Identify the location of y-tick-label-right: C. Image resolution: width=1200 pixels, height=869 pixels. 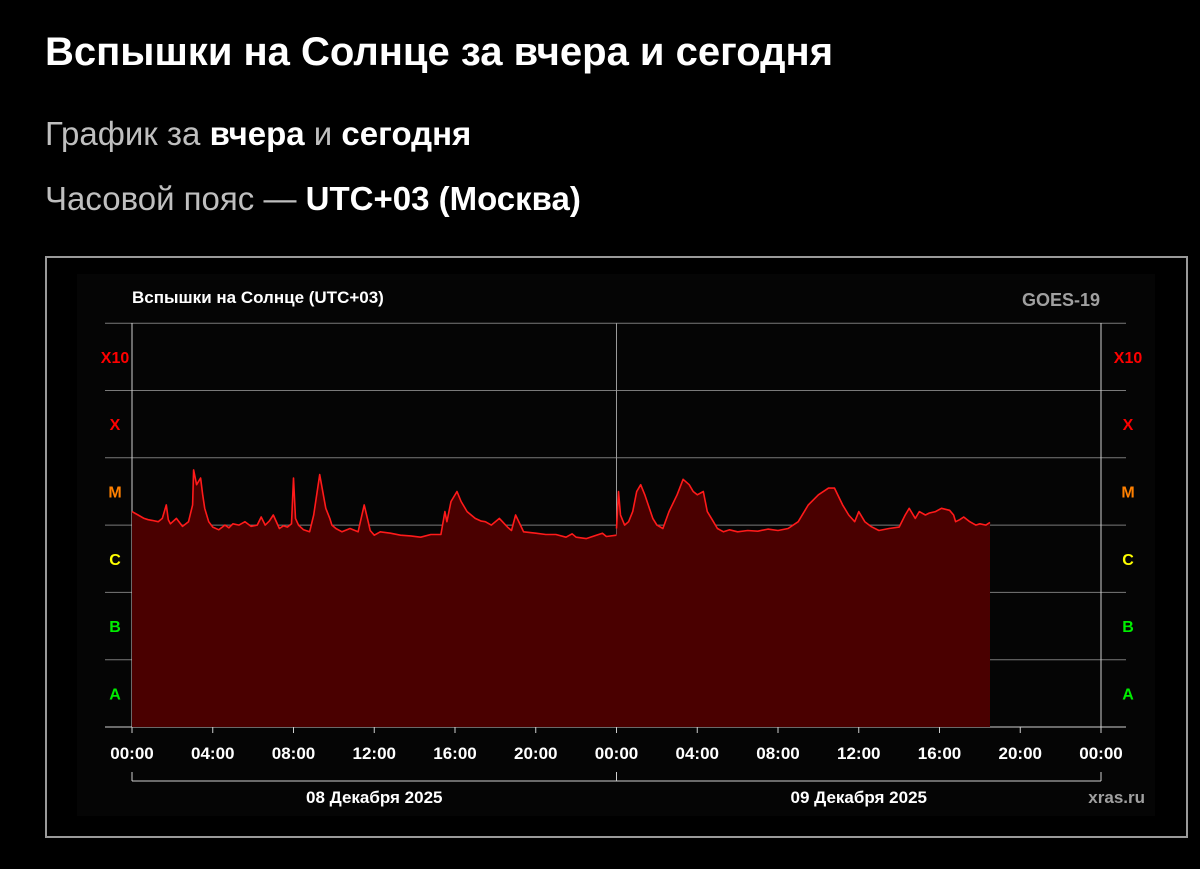
(1128, 560).